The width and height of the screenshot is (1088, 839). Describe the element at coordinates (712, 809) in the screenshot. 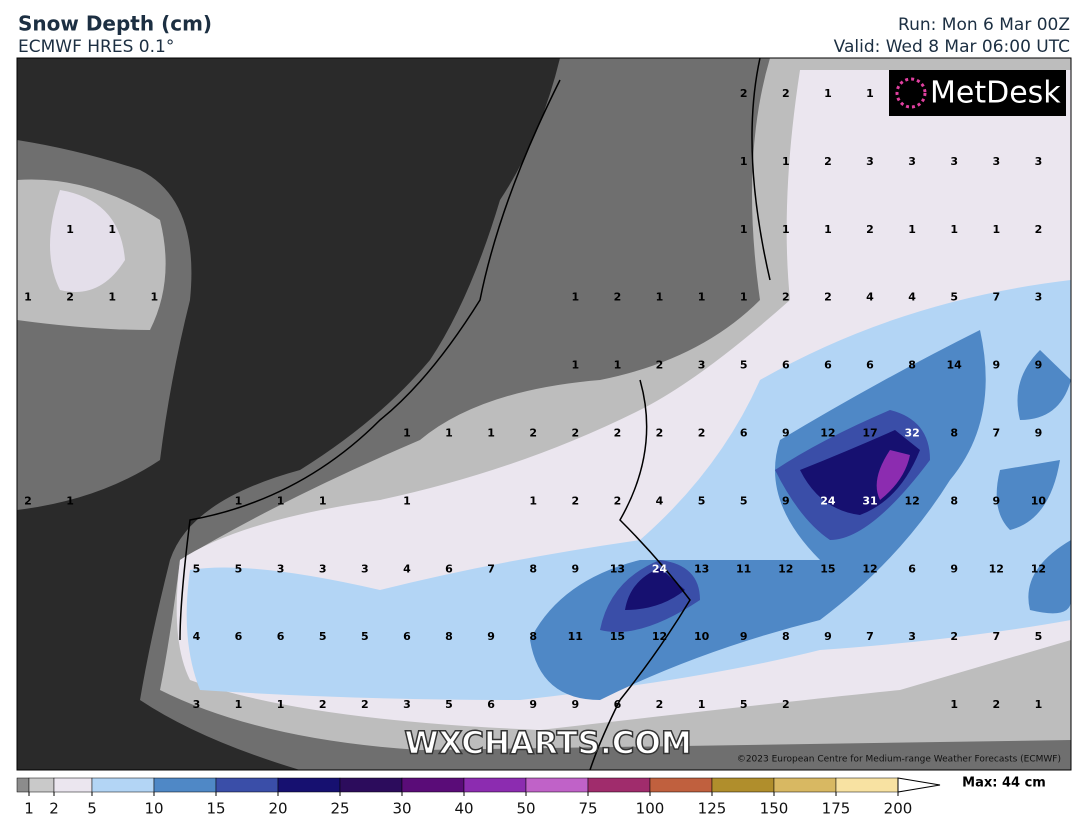

I see `colorbar-label: 125` at that location.